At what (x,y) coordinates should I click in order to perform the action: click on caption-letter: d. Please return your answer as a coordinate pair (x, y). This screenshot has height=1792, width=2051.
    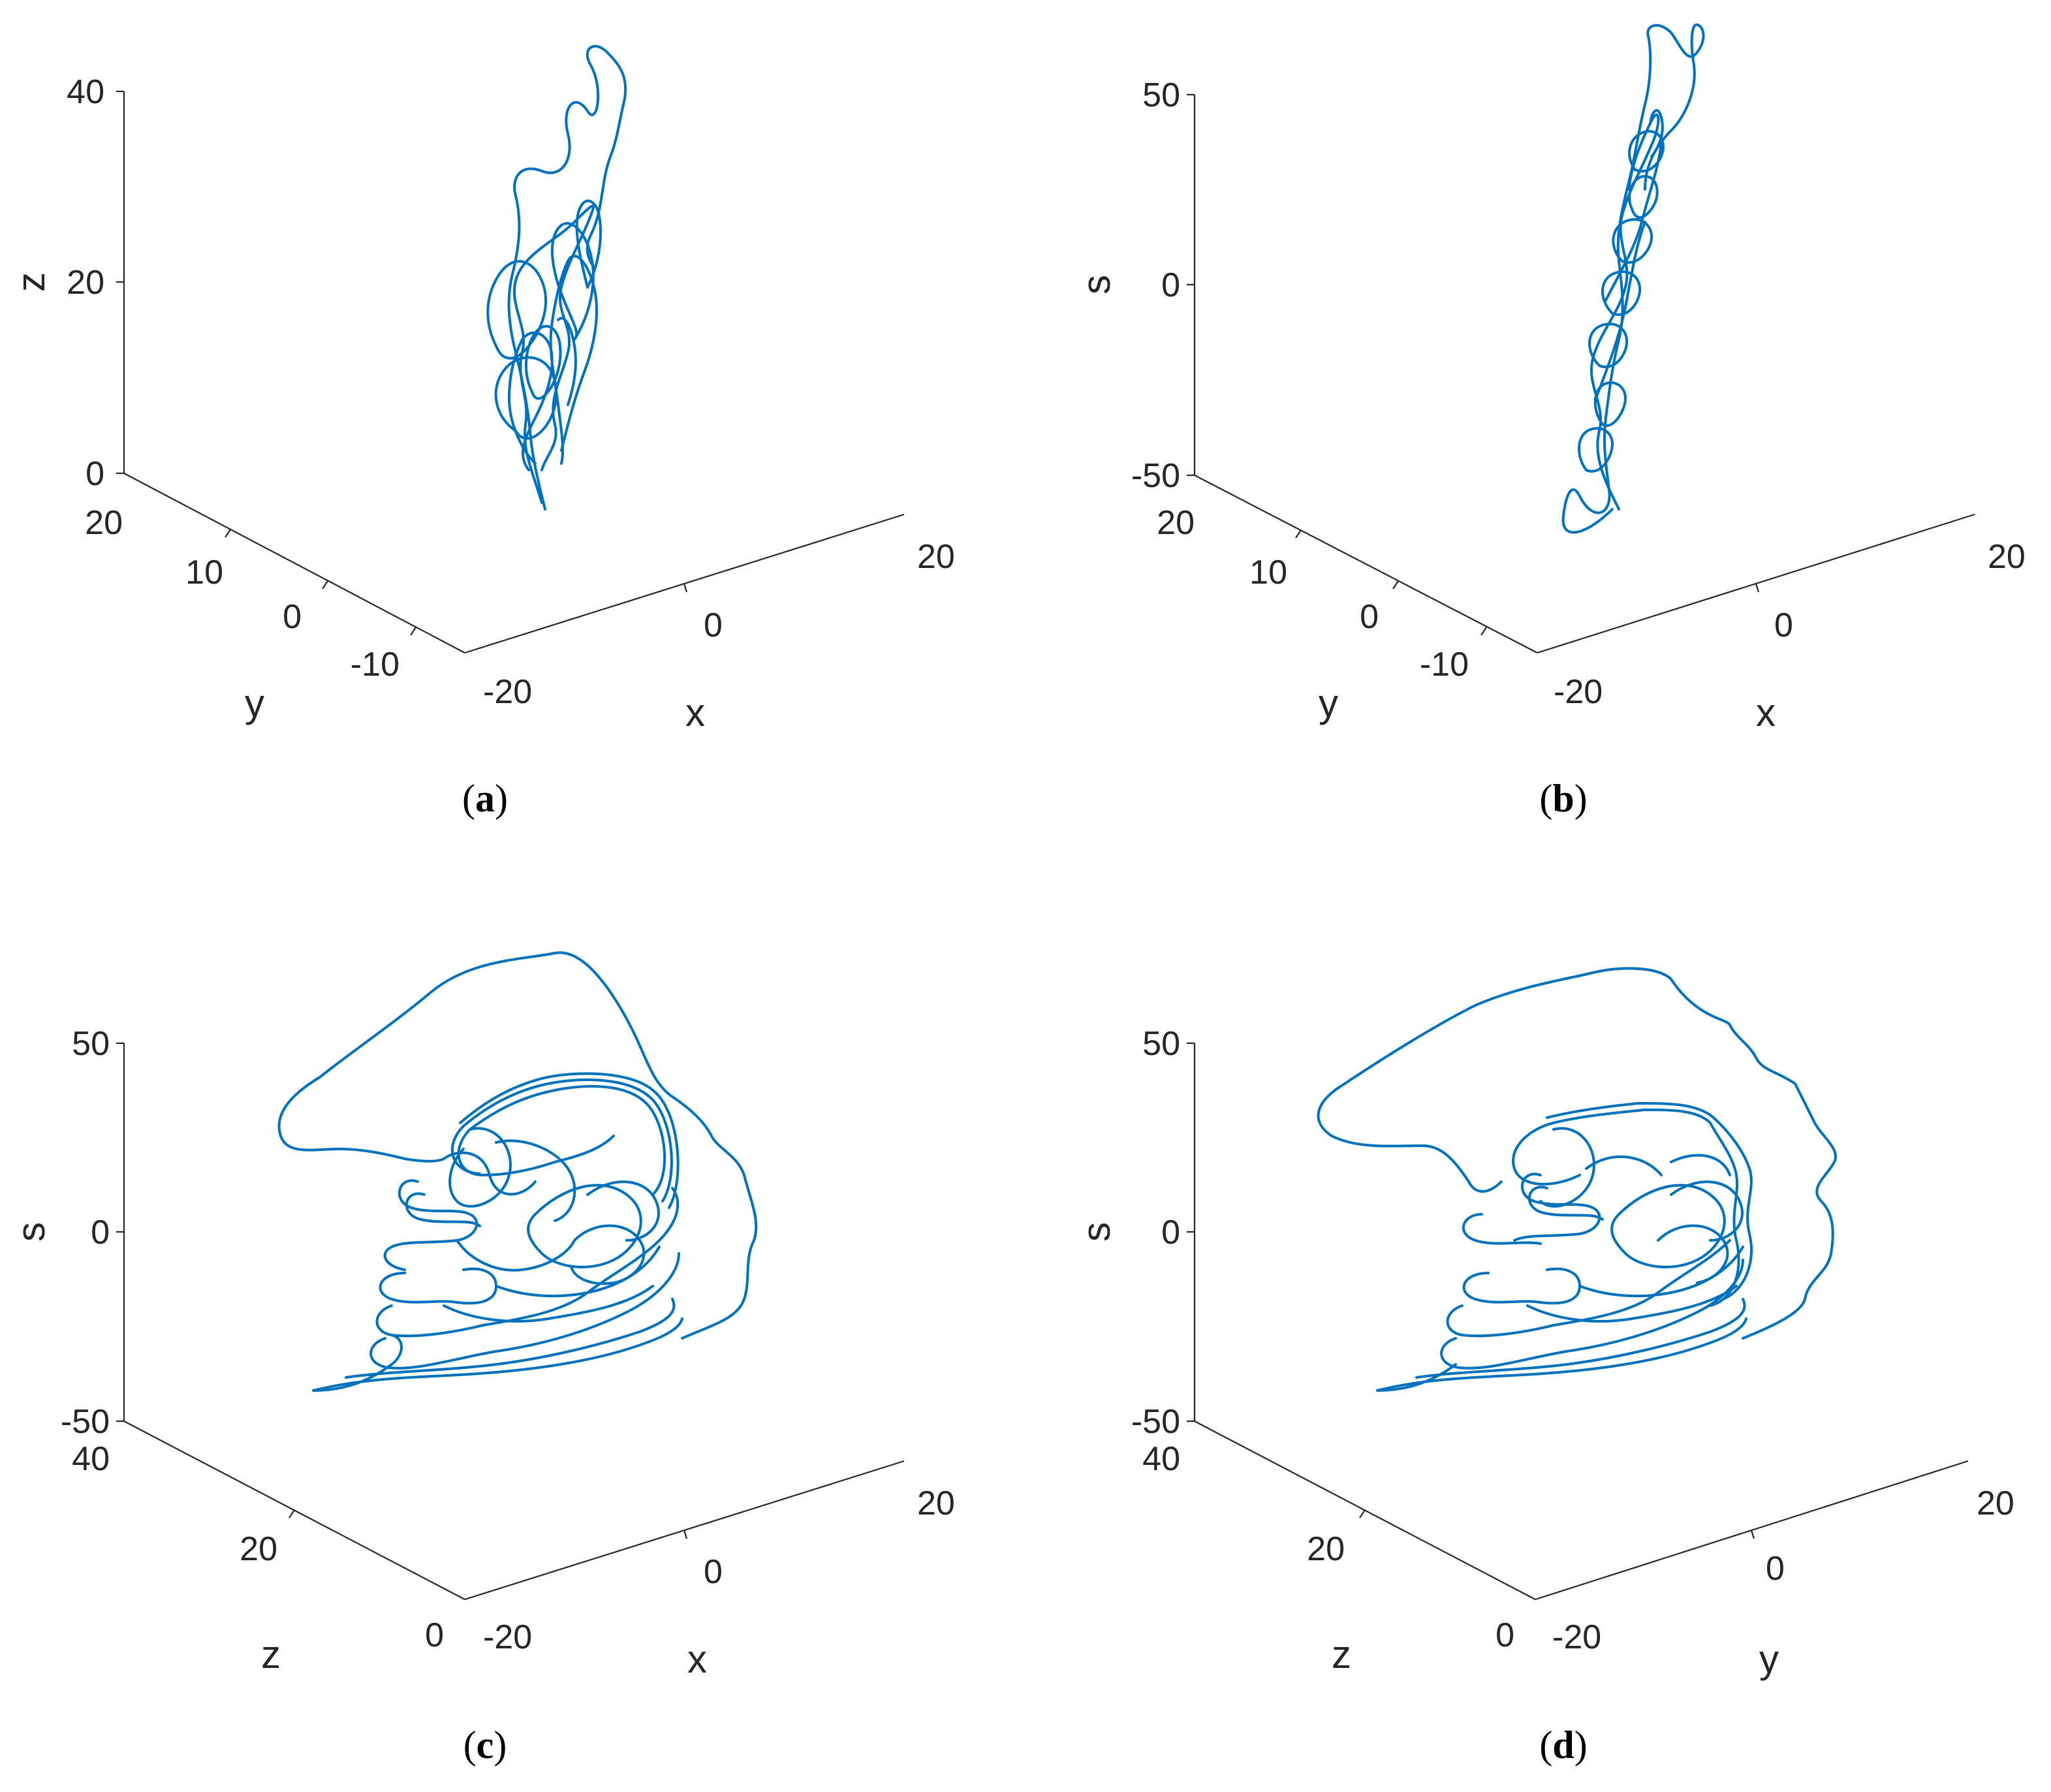
    Looking at the image, I should click on (1563, 1745).